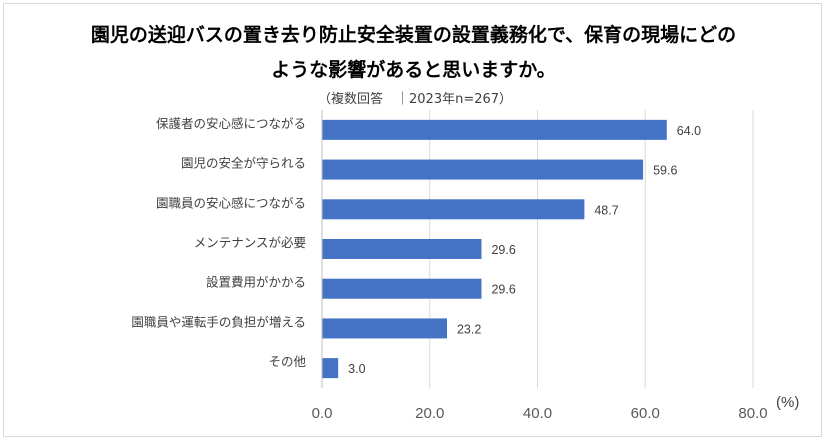 The width and height of the screenshot is (827, 442). I want to click on bar-value-label: 48.7, so click(606, 210).